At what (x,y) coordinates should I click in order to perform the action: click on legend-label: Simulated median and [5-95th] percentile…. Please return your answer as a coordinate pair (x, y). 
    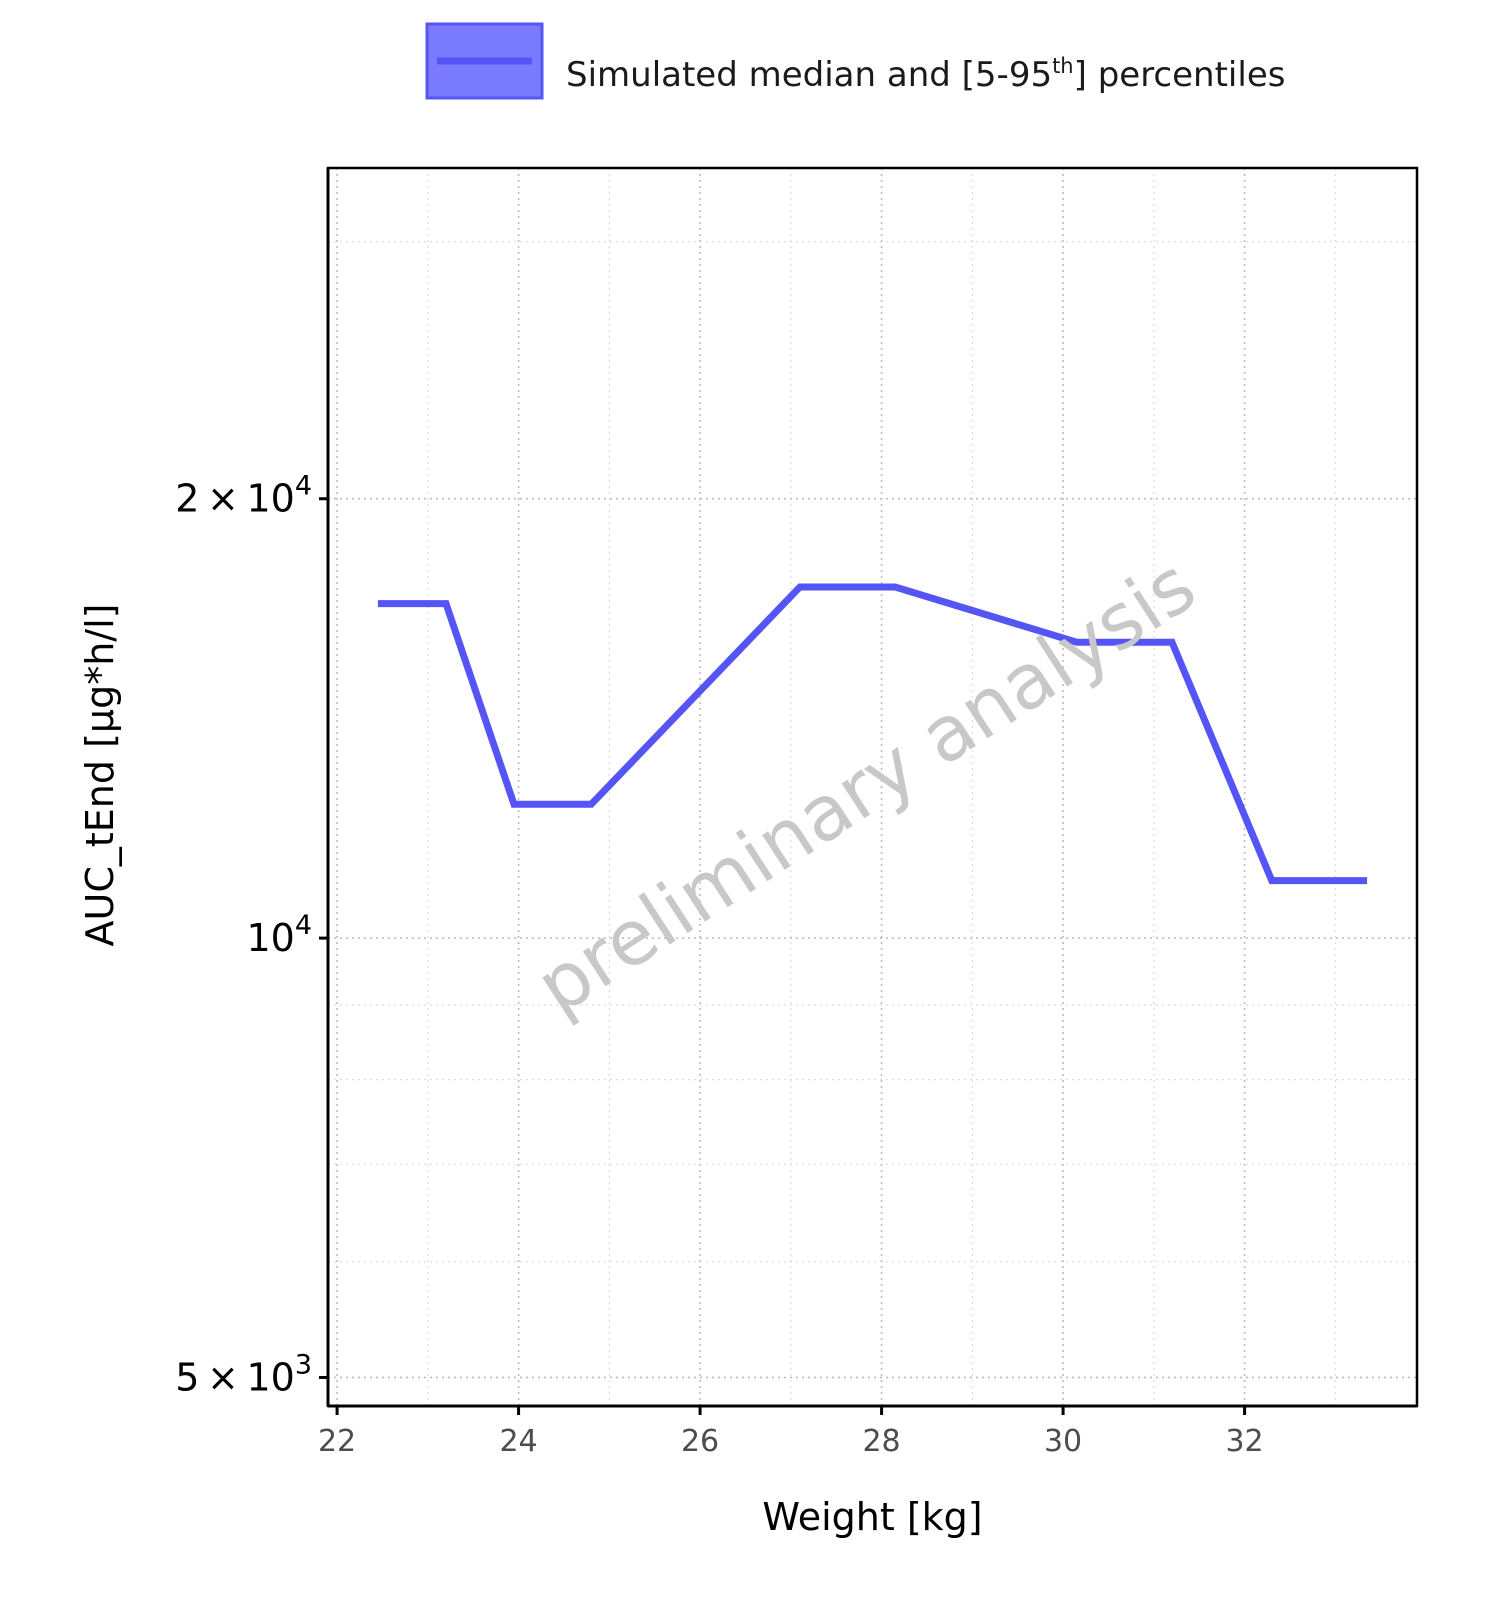
    Looking at the image, I should click on (925, 74).